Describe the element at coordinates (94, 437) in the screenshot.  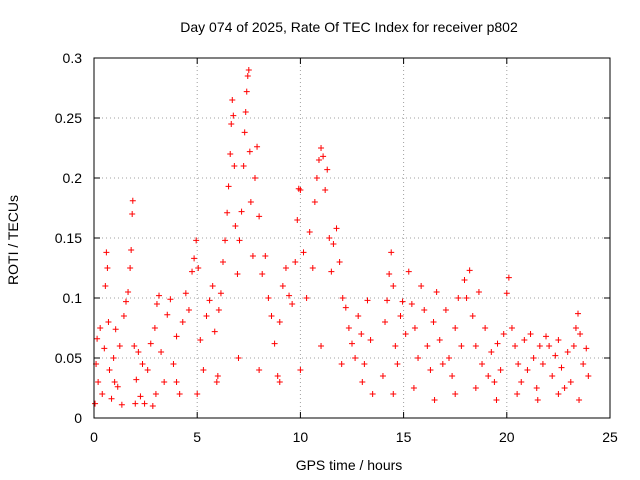
I see `x-tick-label: 0` at that location.